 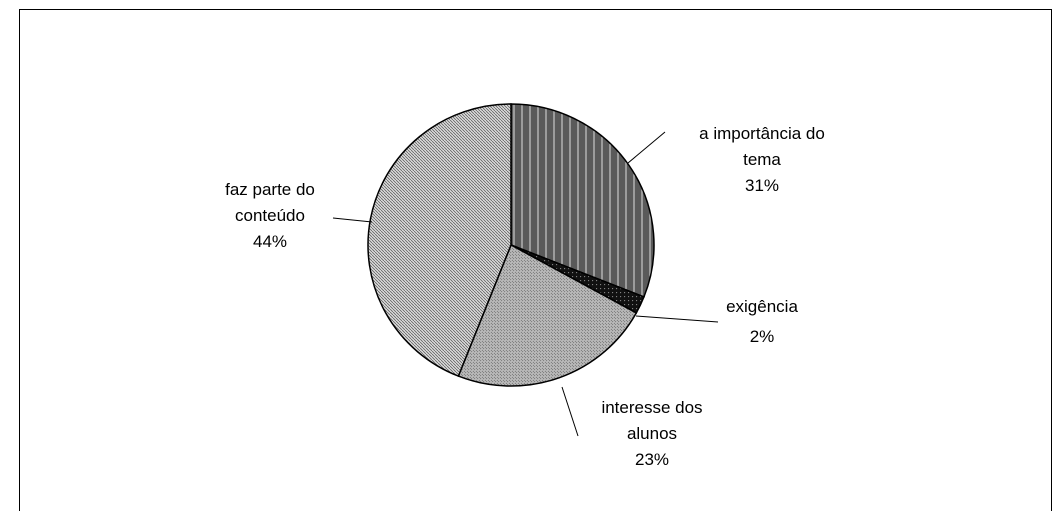 What do you see at coordinates (652, 420) in the screenshot?
I see `category-label: interesse dos alunos` at bounding box center [652, 420].